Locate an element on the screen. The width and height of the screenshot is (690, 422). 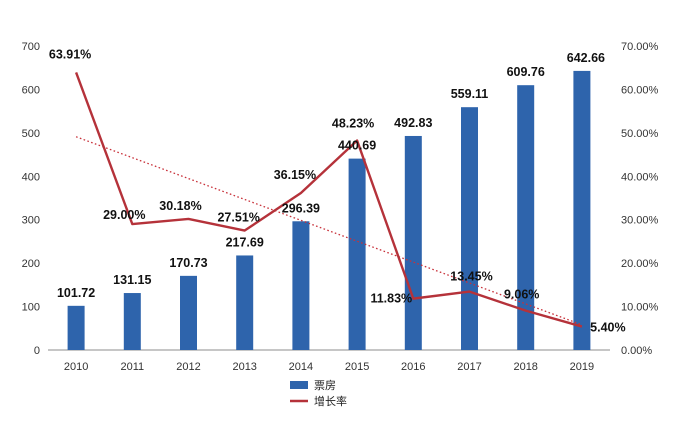
x-tick-label: 2016 is located at coordinates (413, 367).